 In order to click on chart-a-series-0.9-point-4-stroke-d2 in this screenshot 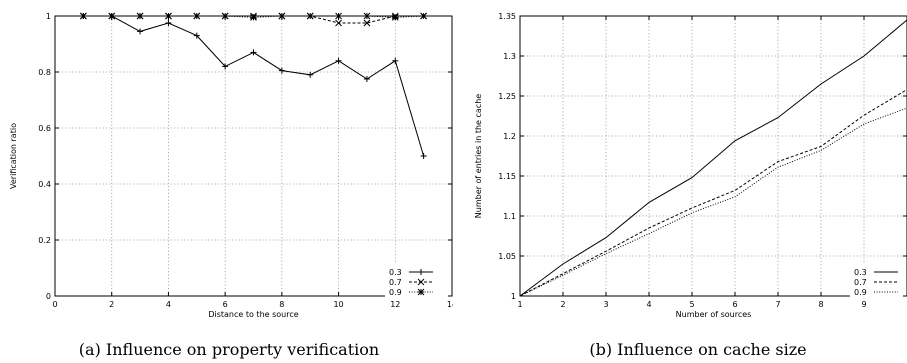, I will do `click(197, 16)`.